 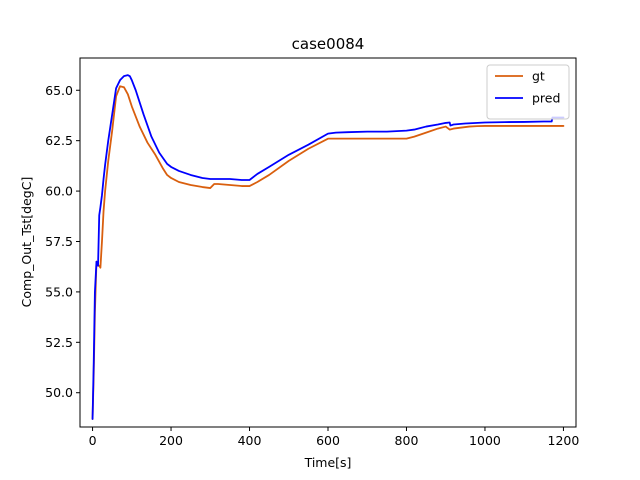 I want to click on legend: gt pred, so click(x=528, y=92).